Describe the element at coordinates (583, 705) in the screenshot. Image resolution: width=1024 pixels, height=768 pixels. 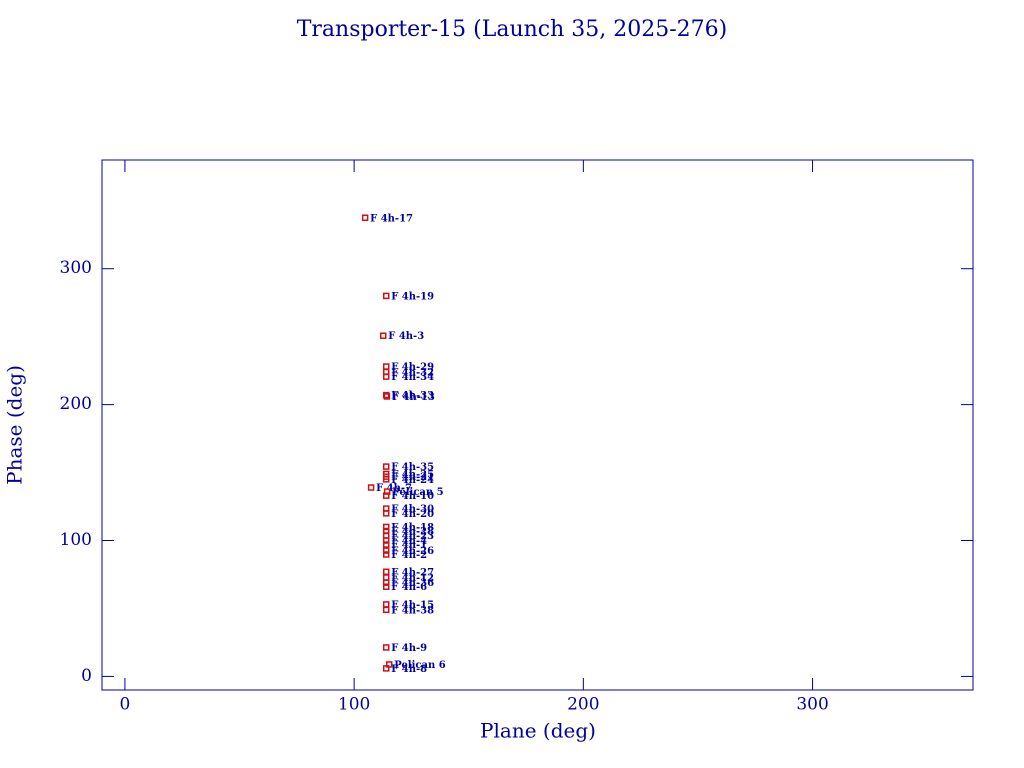
I see `x-tick-label: 200` at that location.